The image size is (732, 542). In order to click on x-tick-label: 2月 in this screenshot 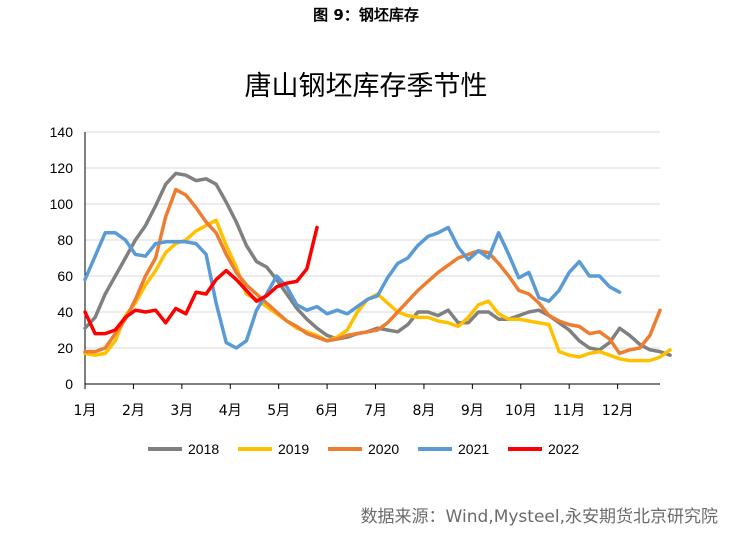, I will do `click(133, 411)`.